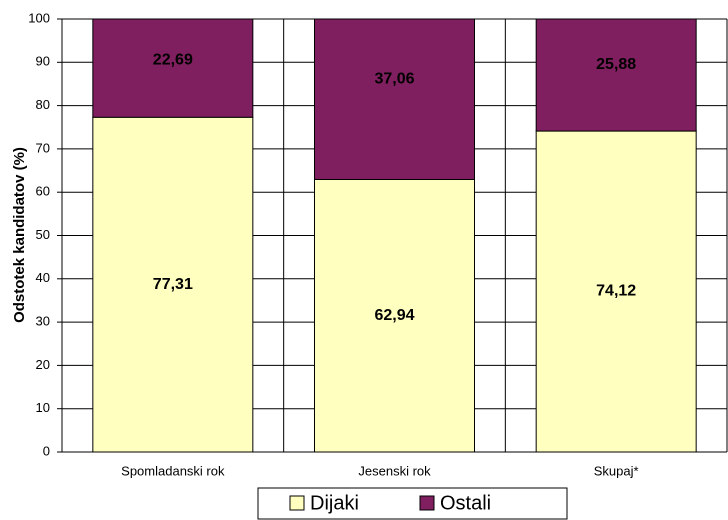 This screenshot has height=520, width=728. I want to click on data-label: 77,31, so click(173, 284).